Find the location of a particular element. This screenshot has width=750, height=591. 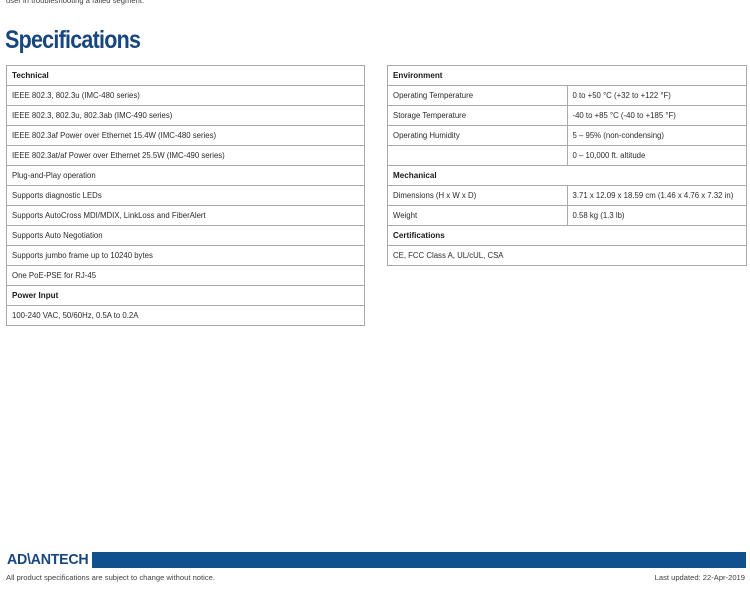

table-row: Plug-and-Play operation is located at coordinates (185, 175).